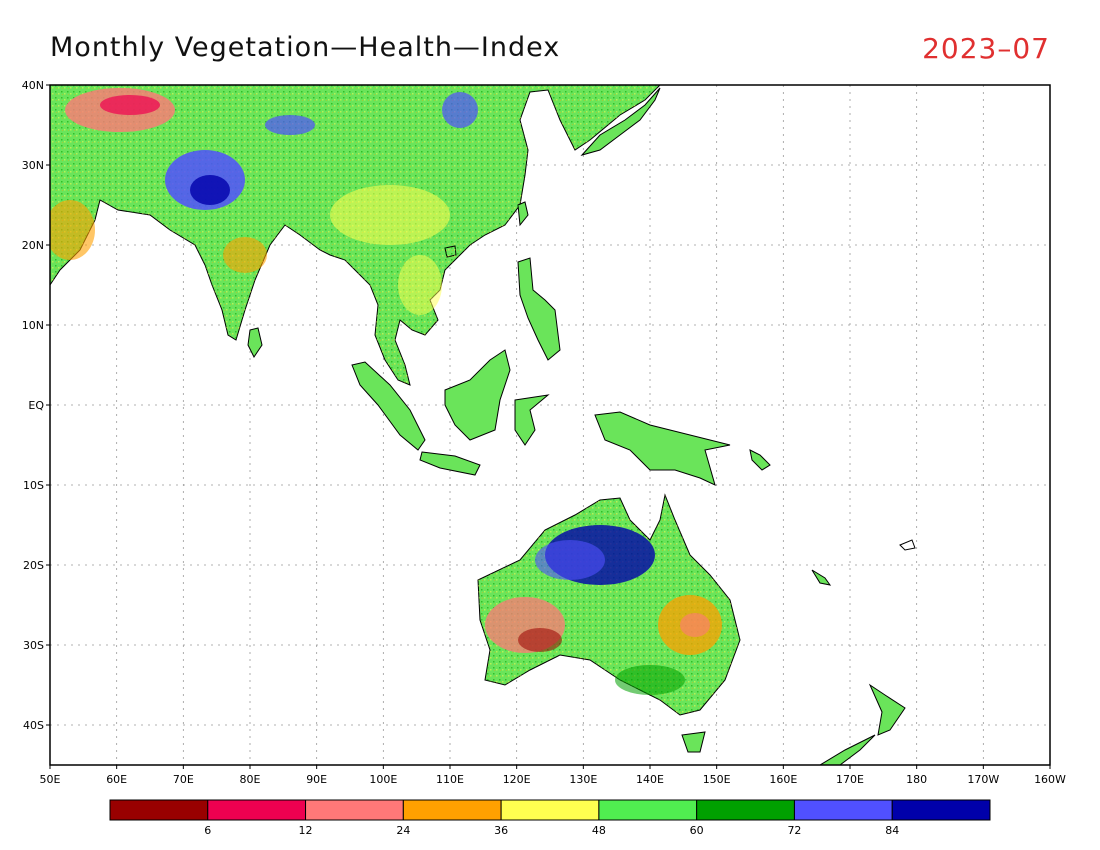 Image resolution: width=1100 pixels, height=850 pixels. I want to click on lon-label: 180, so click(916, 779).